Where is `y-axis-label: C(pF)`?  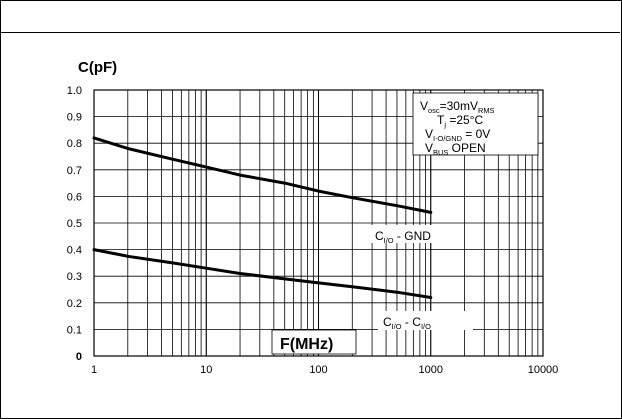
y-axis-label: C(pF) is located at coordinates (97, 67).